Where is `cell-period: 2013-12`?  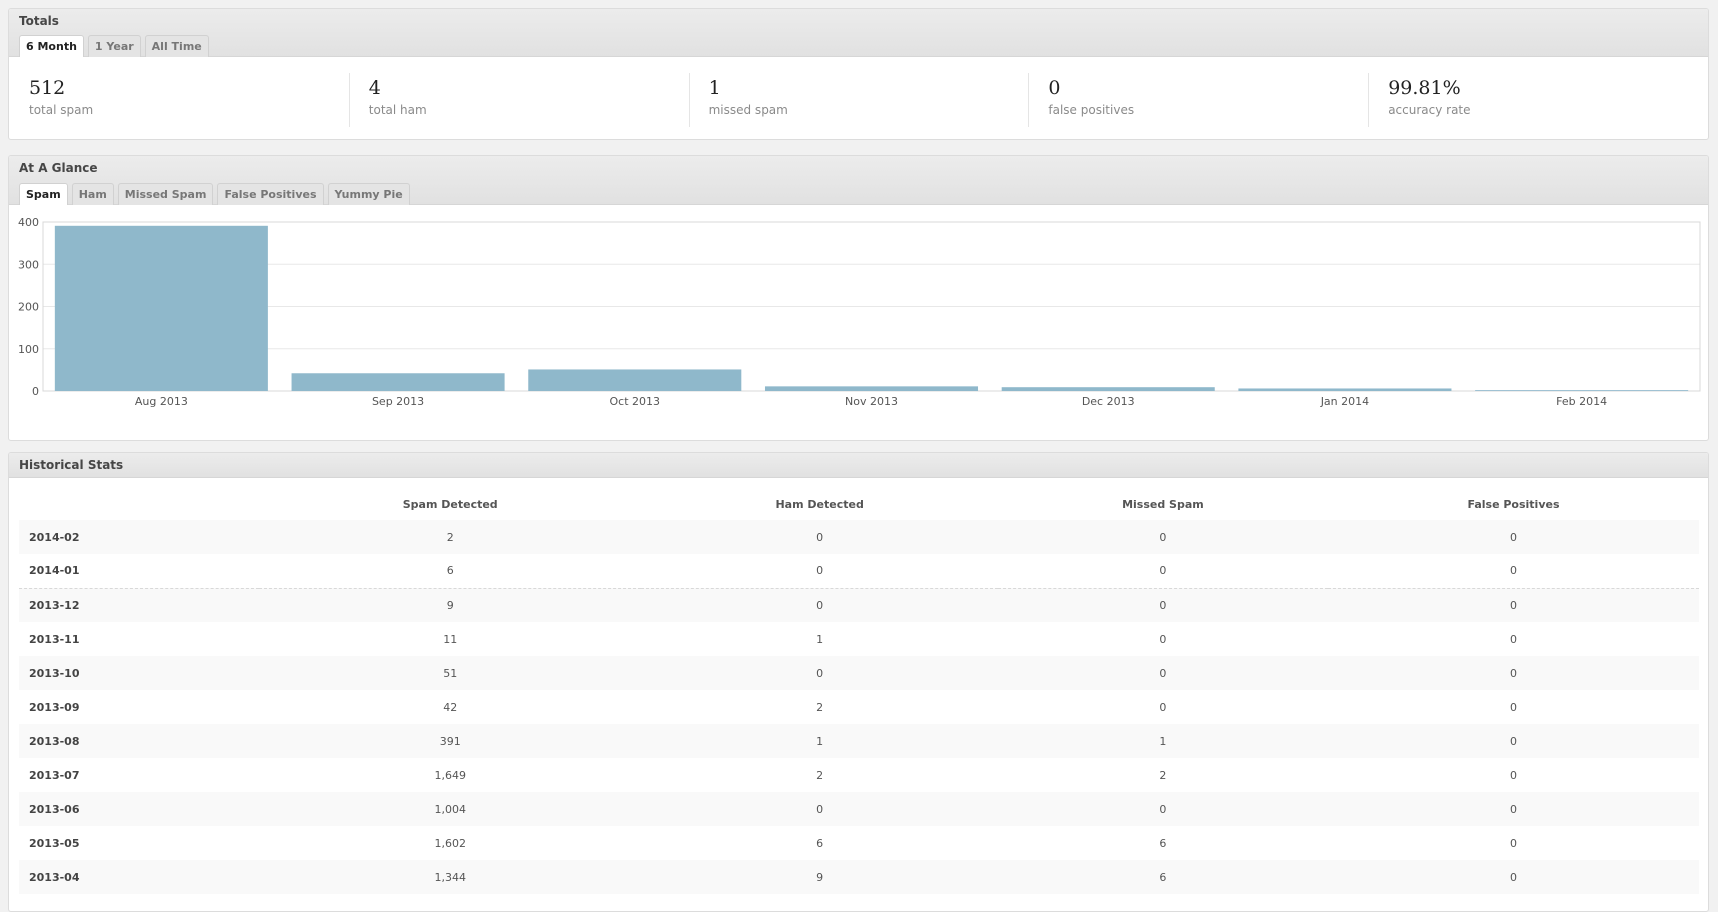 cell-period: 2013-12 is located at coordinates (54, 605).